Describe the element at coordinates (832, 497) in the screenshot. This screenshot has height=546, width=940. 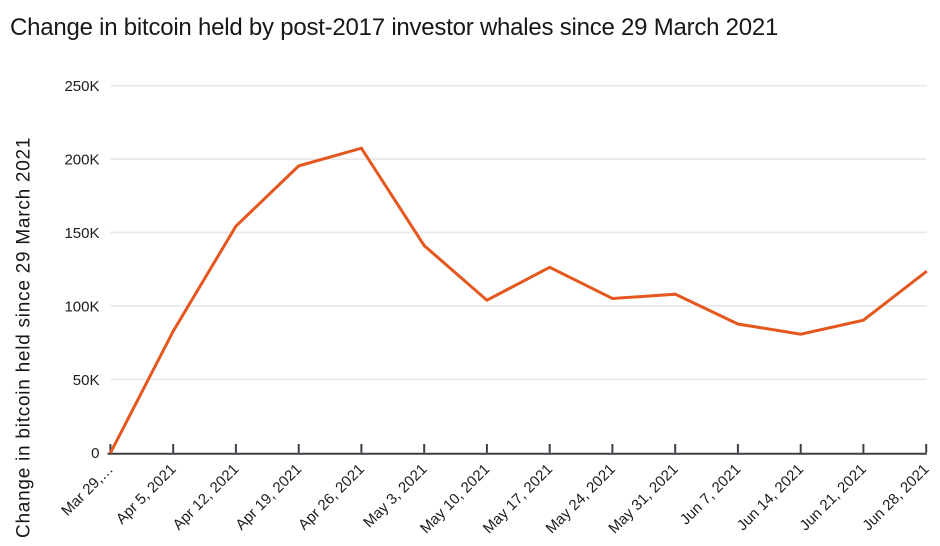
I see `svg-text: Jun 21, 2021` at that location.